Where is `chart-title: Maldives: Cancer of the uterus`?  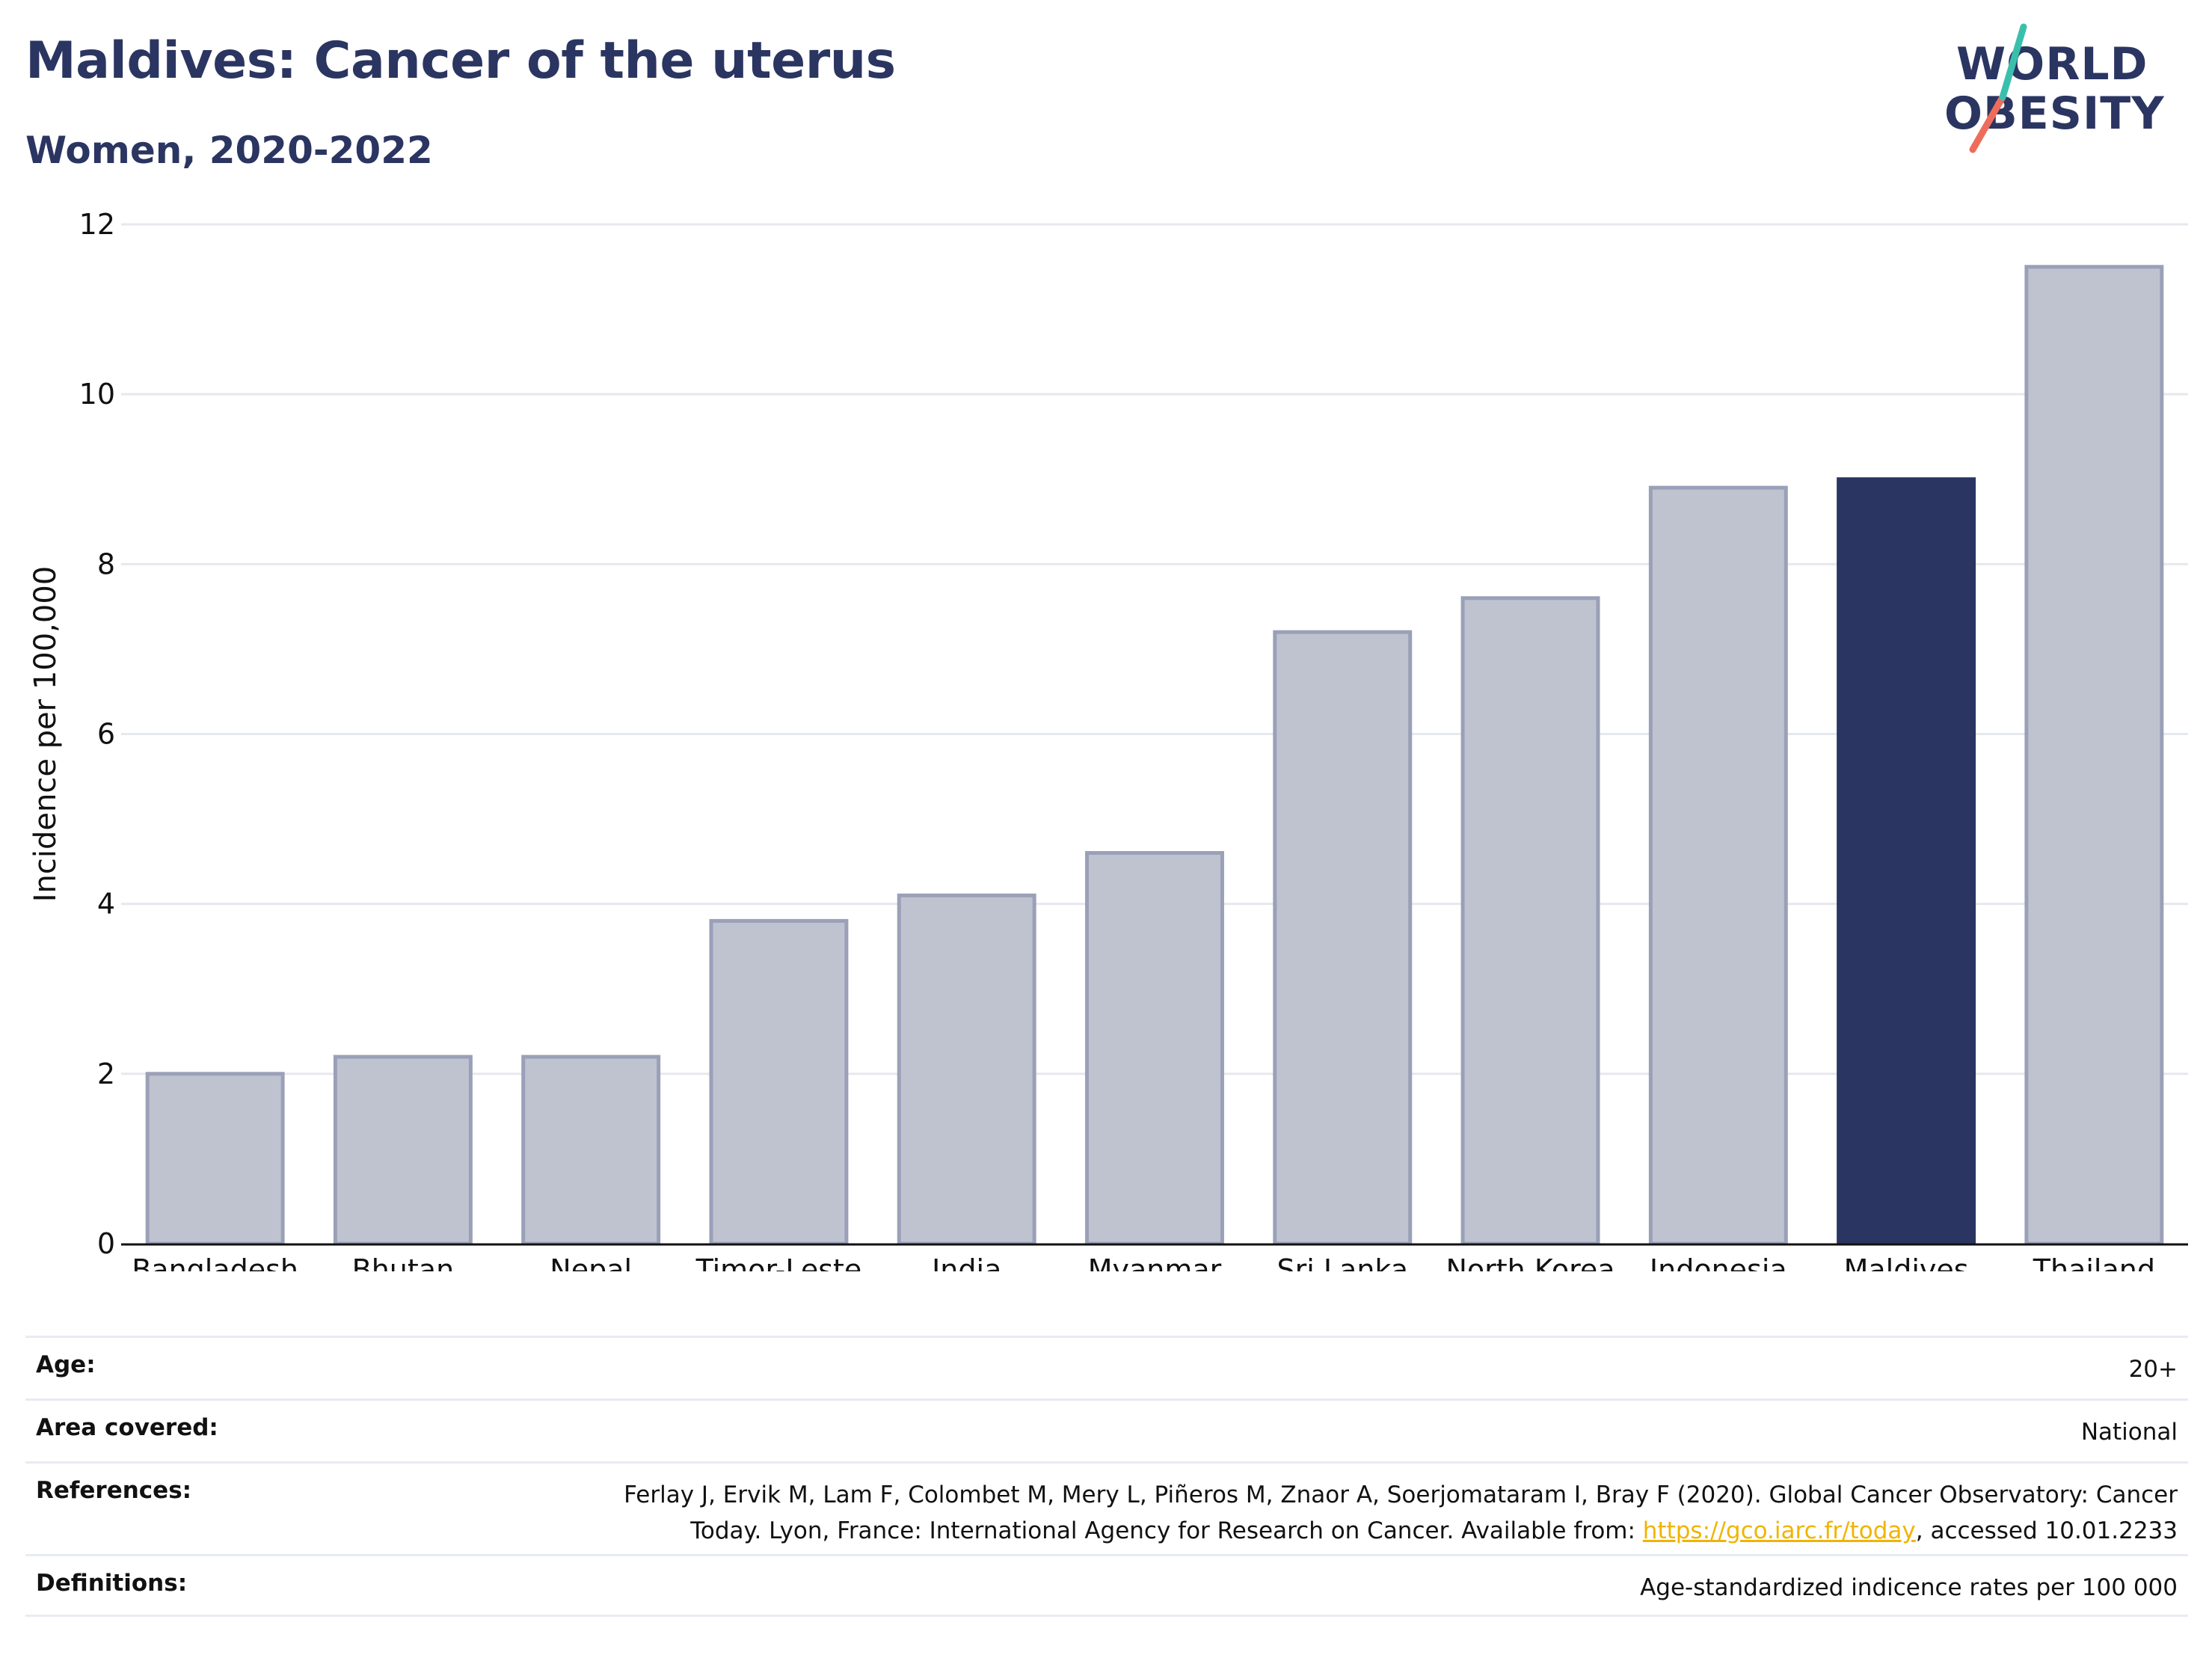 chart-title: Maldives: Cancer of the uterus is located at coordinates (460, 60).